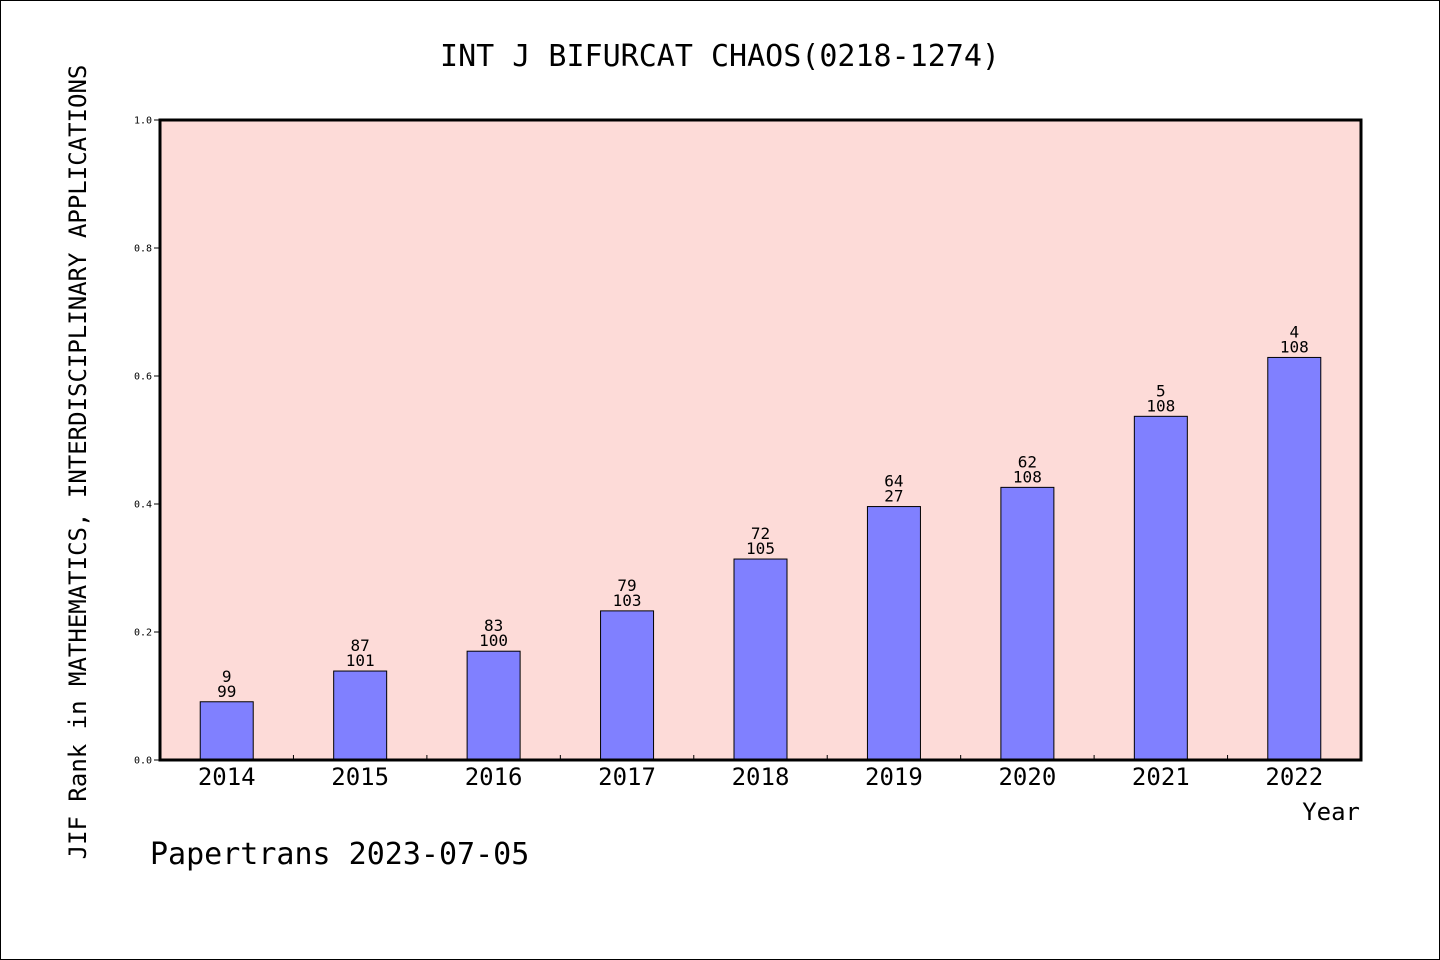 Image resolution: width=1440 pixels, height=960 pixels. What do you see at coordinates (760, 659) in the screenshot?
I see `bar-2018` at bounding box center [760, 659].